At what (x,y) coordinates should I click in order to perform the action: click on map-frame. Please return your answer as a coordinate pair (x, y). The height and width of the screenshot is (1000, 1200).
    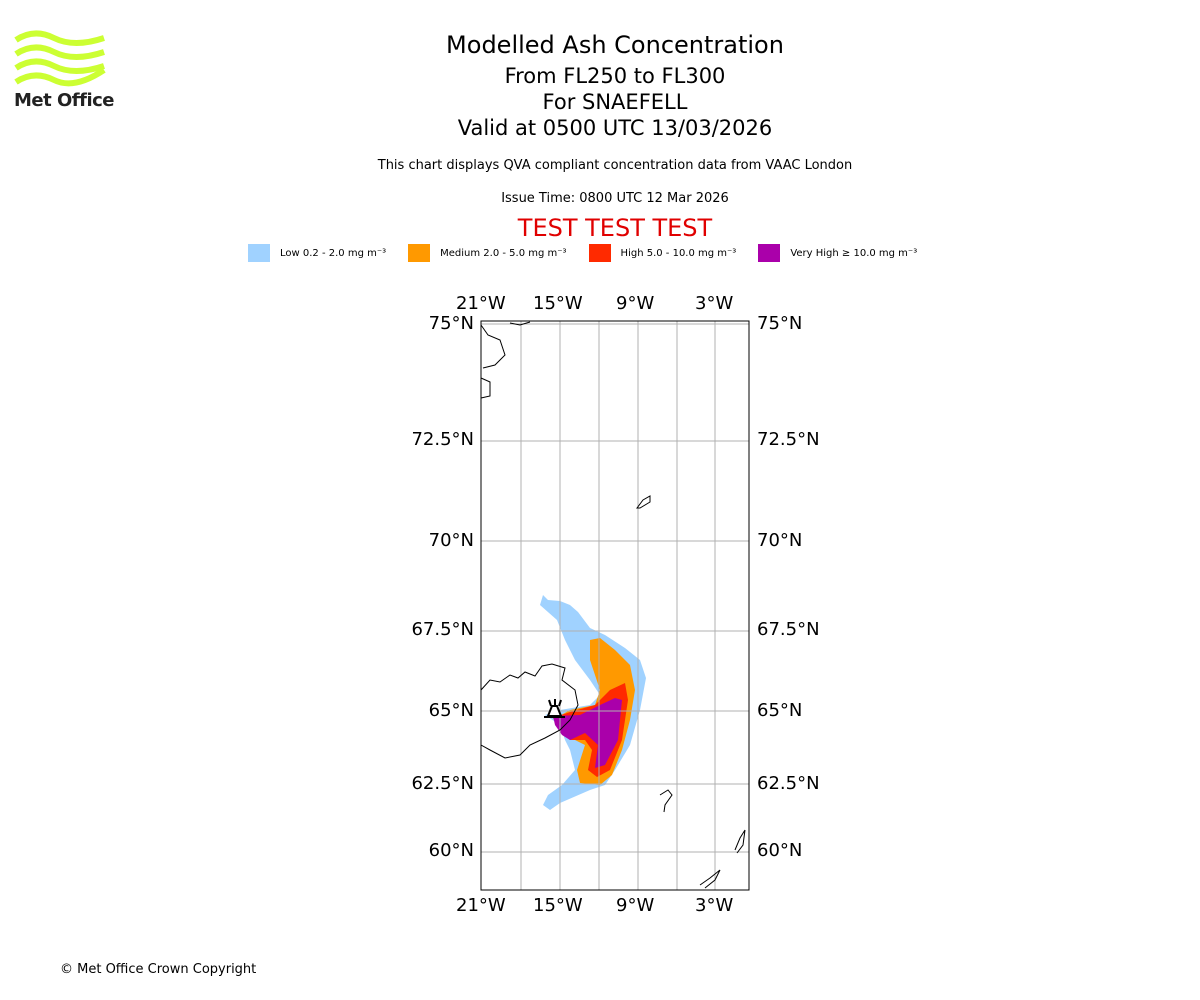
    Looking at the image, I should click on (615, 605).